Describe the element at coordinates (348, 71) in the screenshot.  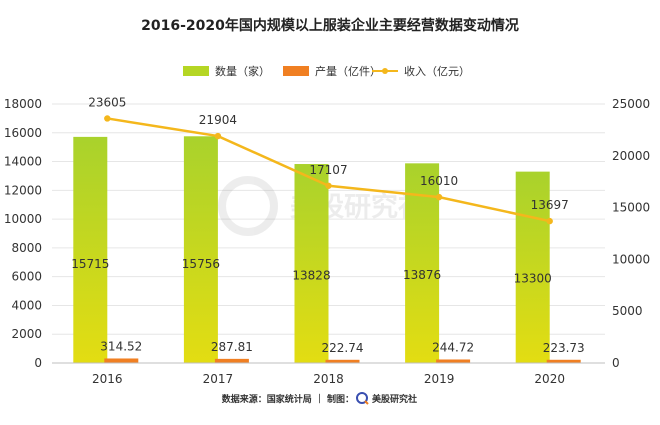
I see `legend-label-output: 产量（亿件）` at that location.